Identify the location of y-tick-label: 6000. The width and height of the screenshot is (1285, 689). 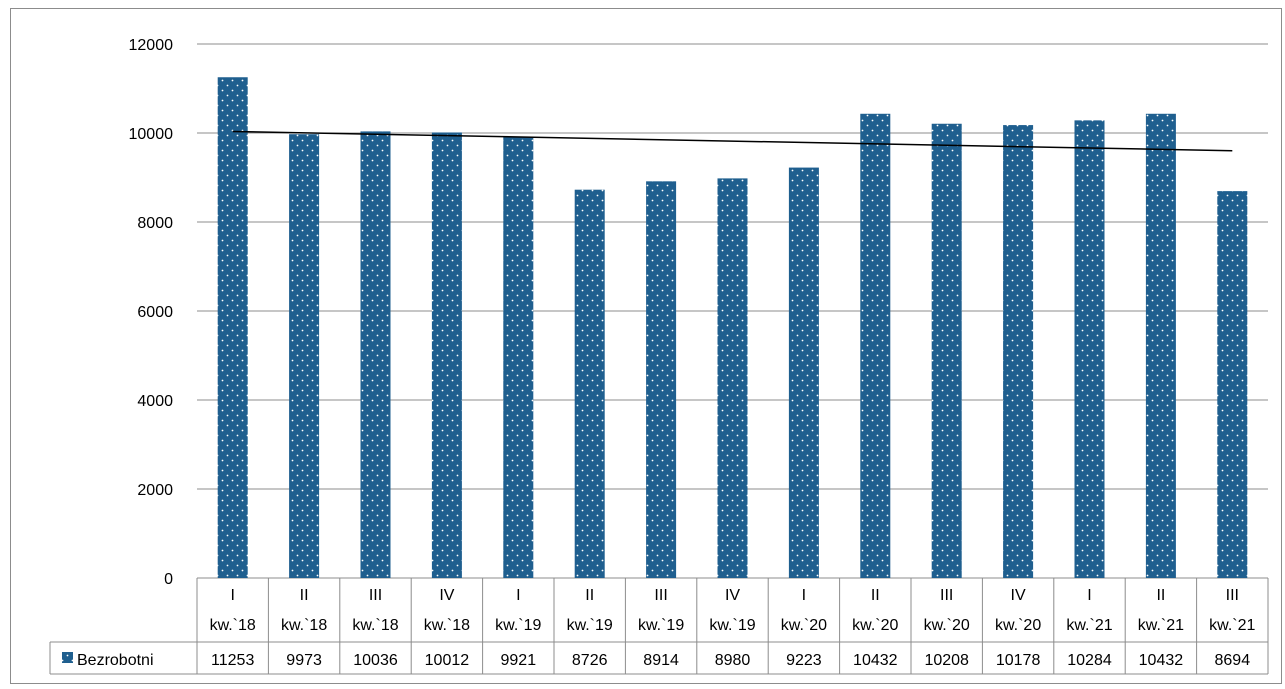
(155, 312).